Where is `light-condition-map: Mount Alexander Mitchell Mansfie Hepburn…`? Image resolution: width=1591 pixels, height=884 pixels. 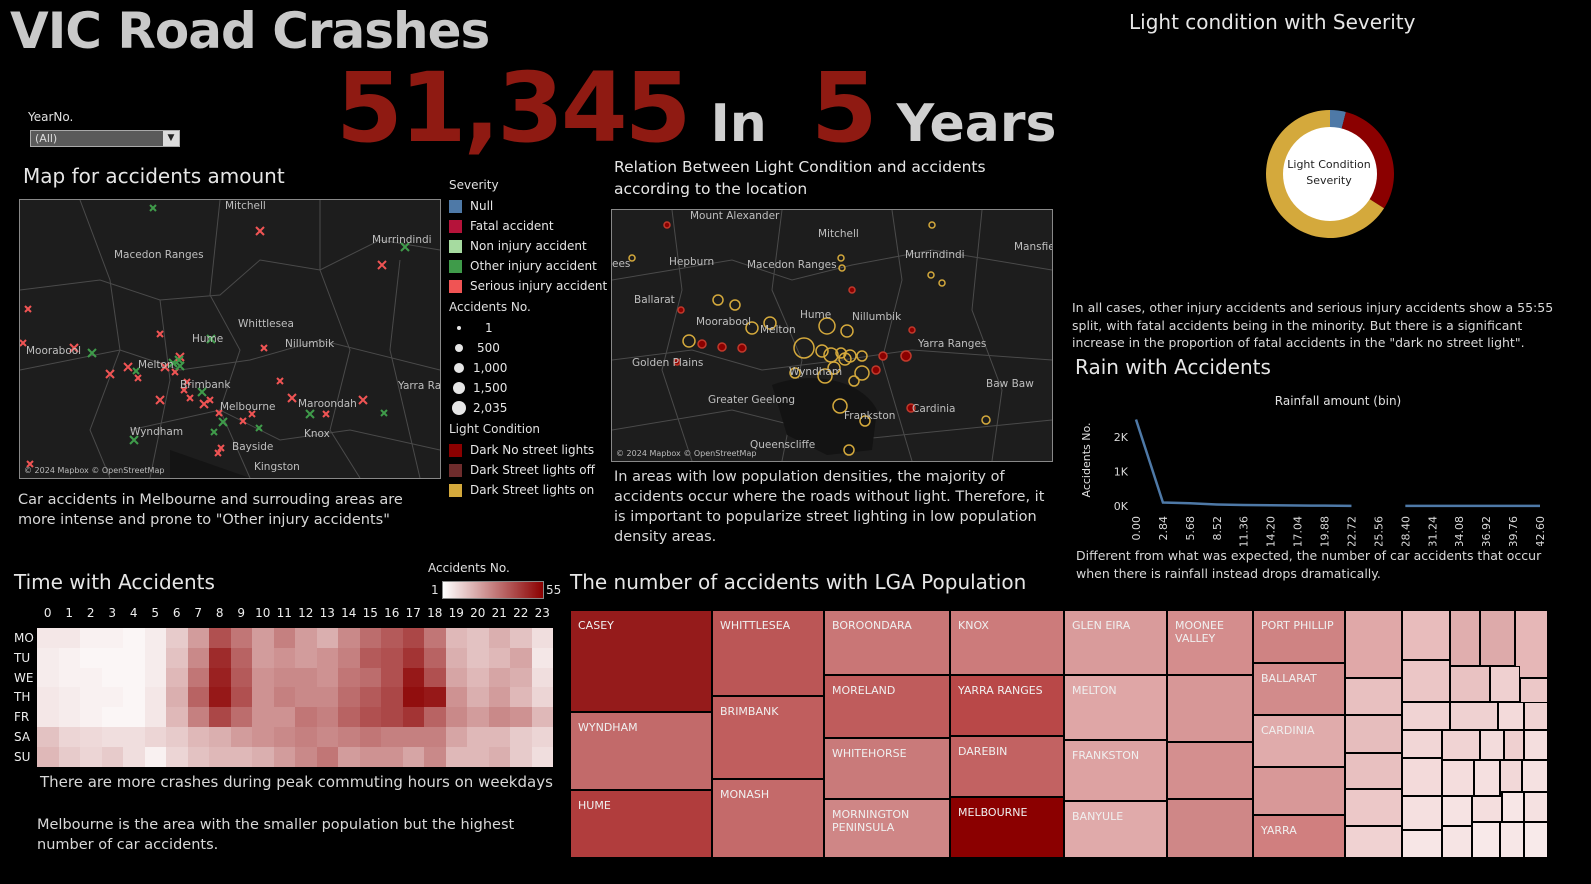
light-condition-map: Mount Alexander Mitchell Mansfie Hepburn… is located at coordinates (832, 335).